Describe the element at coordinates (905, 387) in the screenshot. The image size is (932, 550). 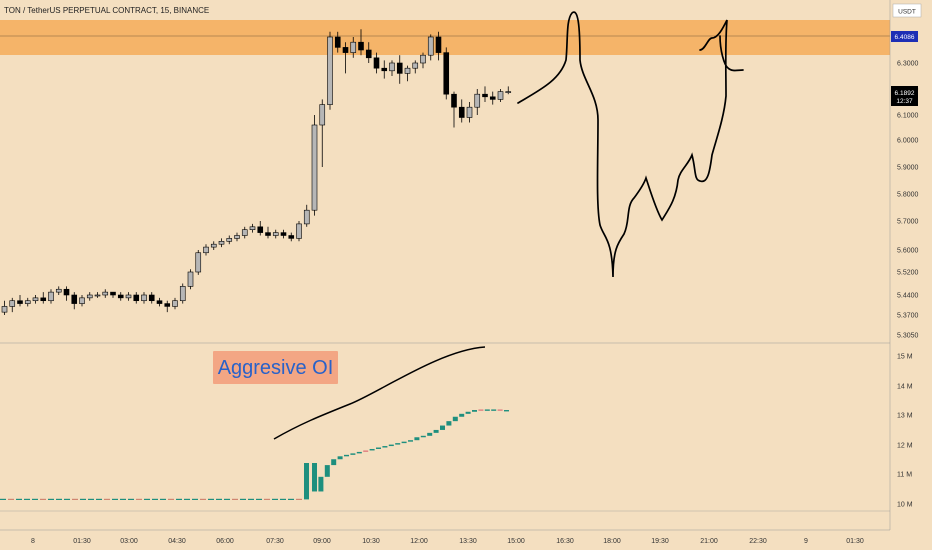
I see `oi-tick: 14 M` at that location.